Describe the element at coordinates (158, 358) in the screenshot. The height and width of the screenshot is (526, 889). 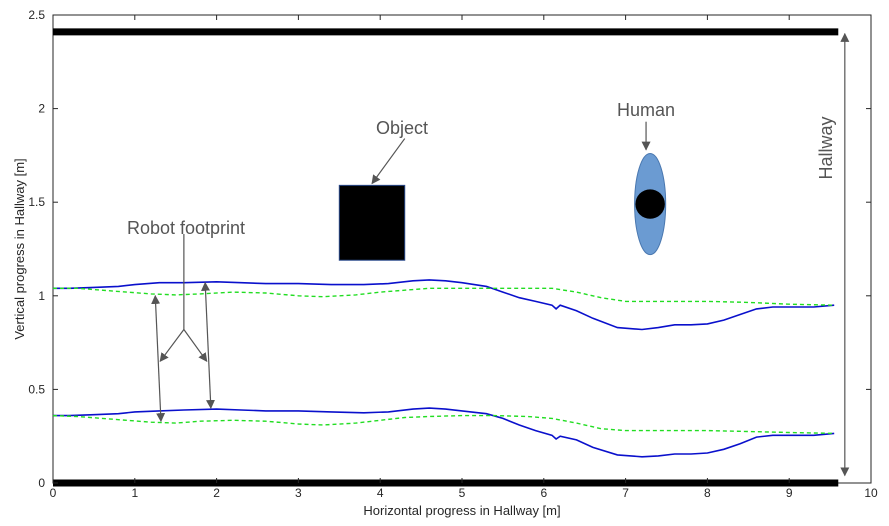
I see `footprint-arrow-left` at that location.